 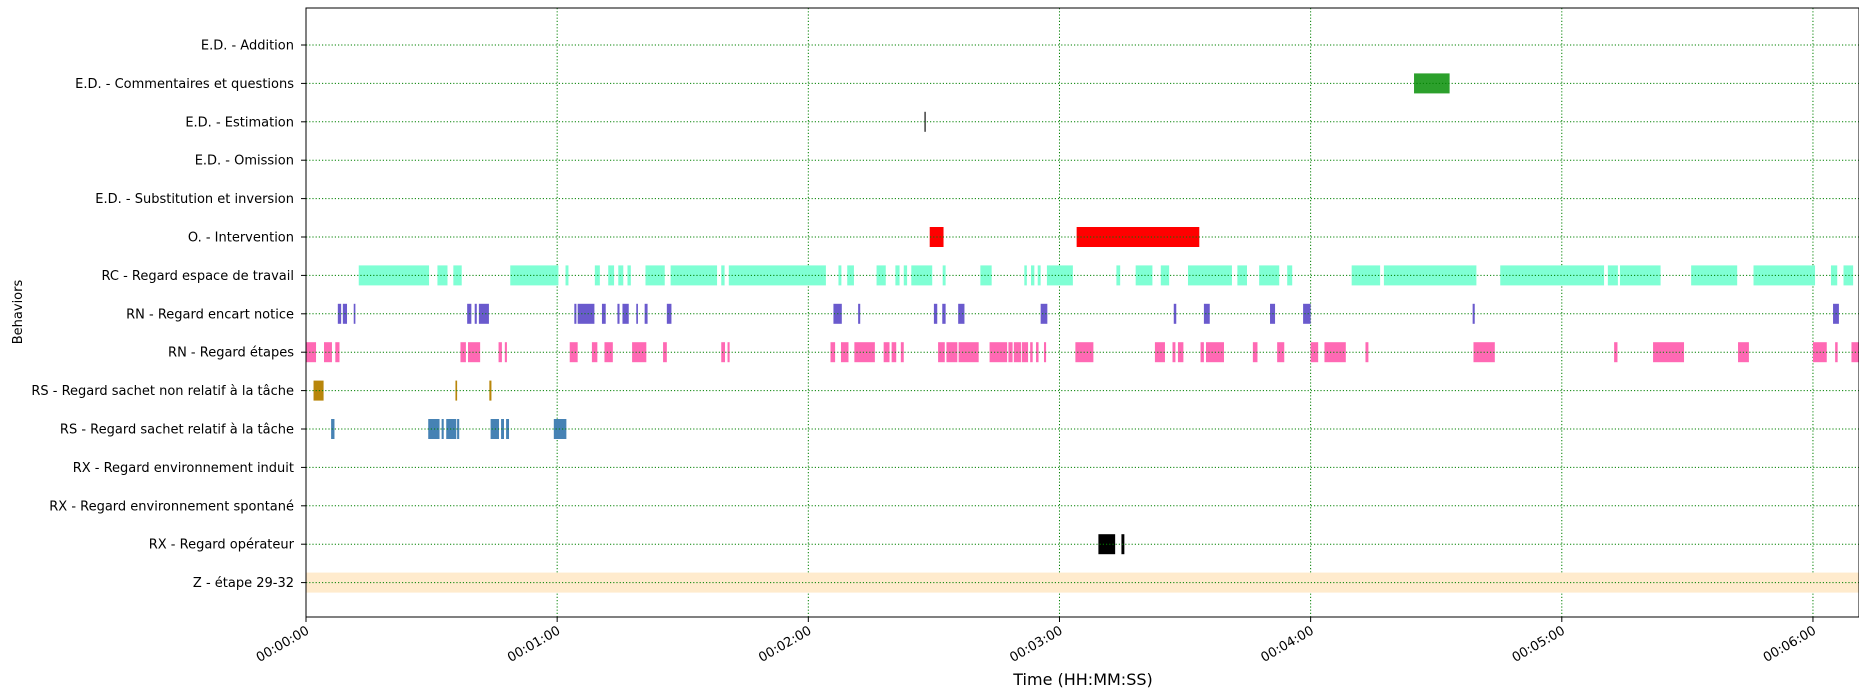 I want to click on x-tick-label: 00:00:00, so click(x=283, y=644).